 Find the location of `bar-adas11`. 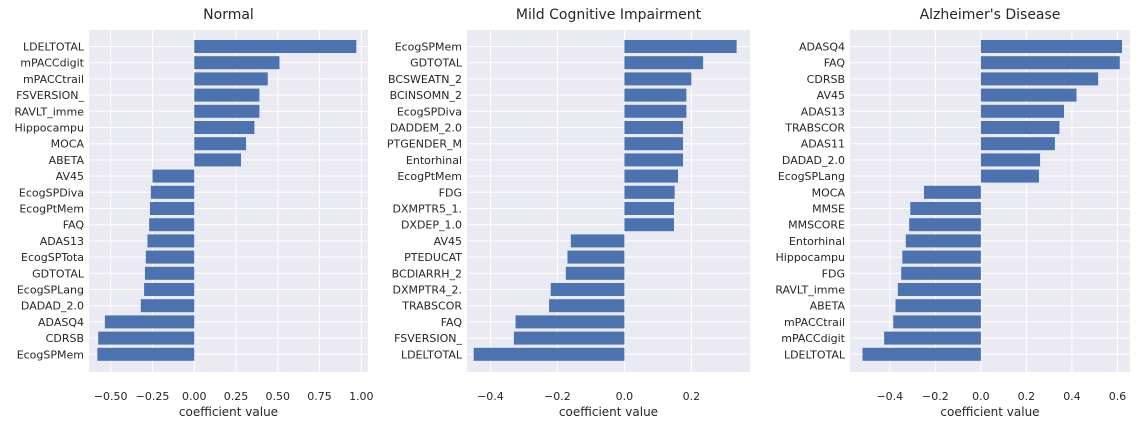

bar-adas11 is located at coordinates (1017, 144).